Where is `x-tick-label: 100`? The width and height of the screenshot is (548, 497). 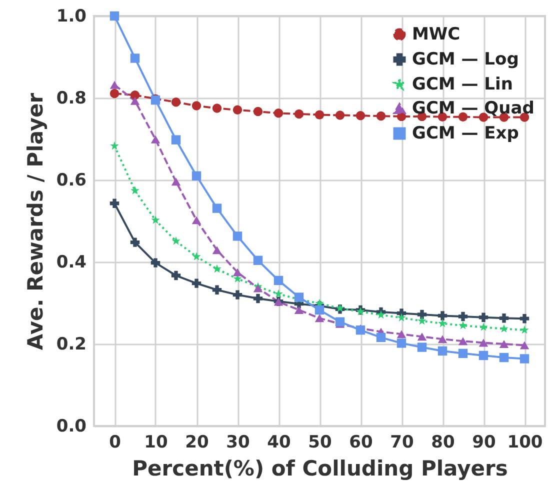
x-tick-label: 100 is located at coordinates (525, 442).